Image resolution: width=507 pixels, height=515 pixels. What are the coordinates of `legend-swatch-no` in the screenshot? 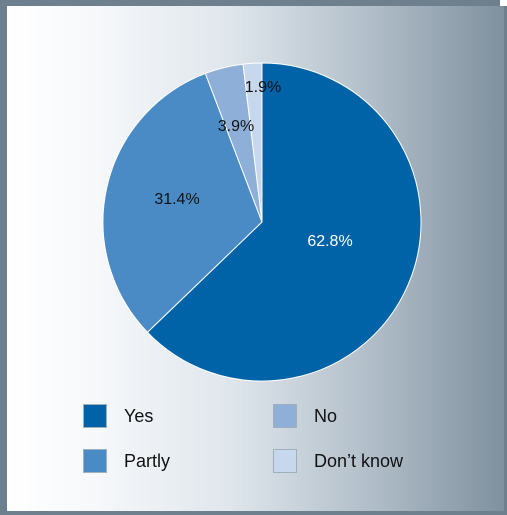 It's located at (285, 416).